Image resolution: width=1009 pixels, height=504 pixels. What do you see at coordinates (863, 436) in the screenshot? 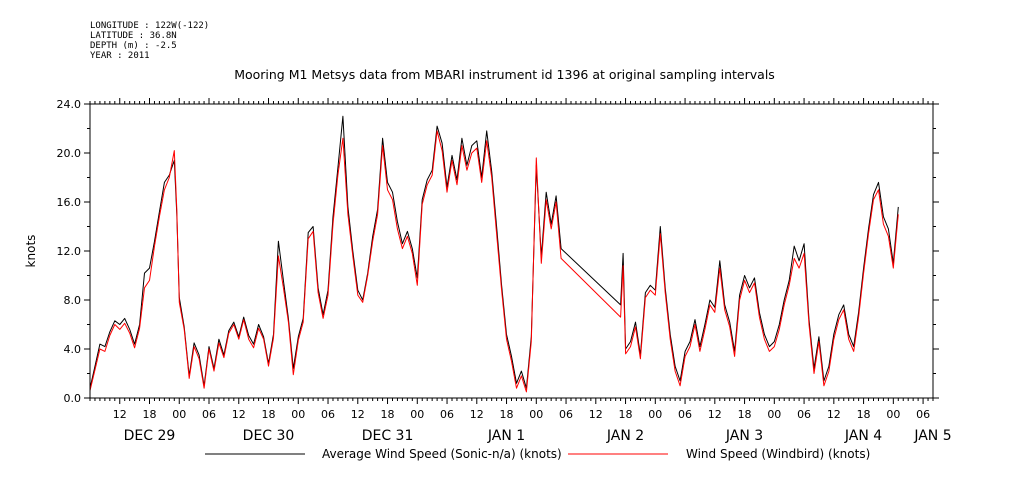
I see `x-day-label: JAN 4` at bounding box center [863, 436].